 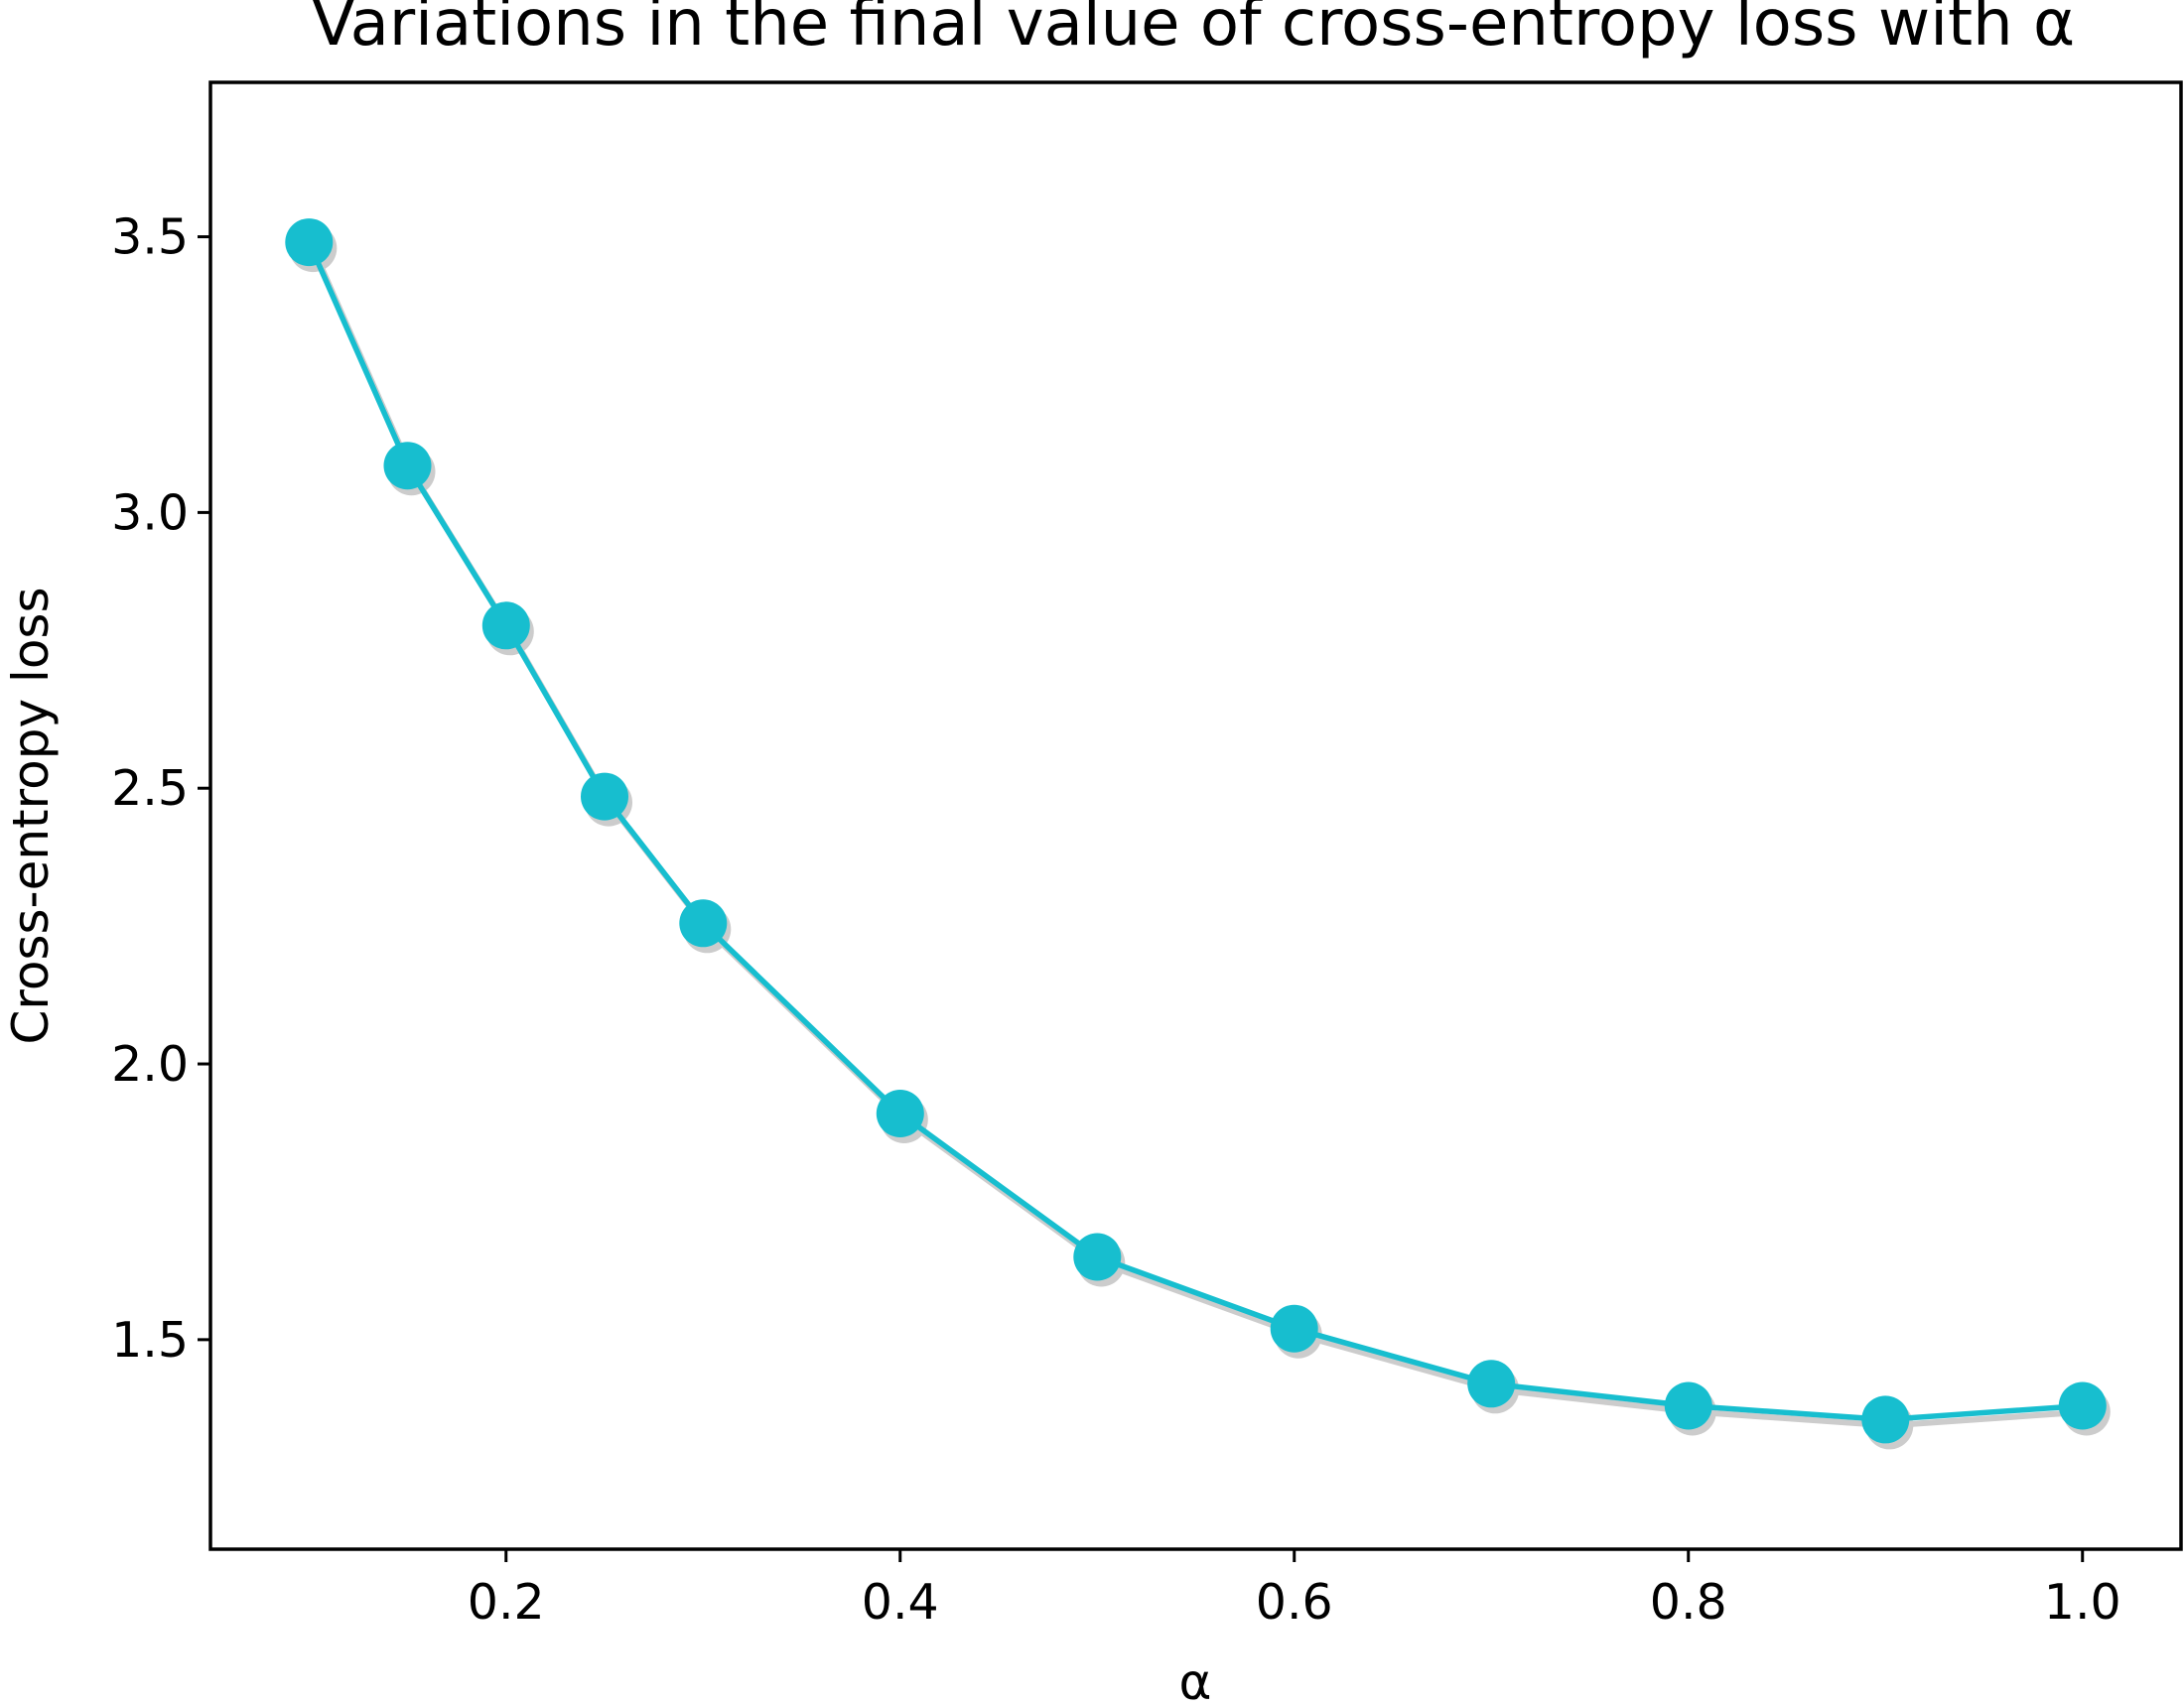 I want to click on x-tick-label: 0.4, so click(x=900, y=1602).